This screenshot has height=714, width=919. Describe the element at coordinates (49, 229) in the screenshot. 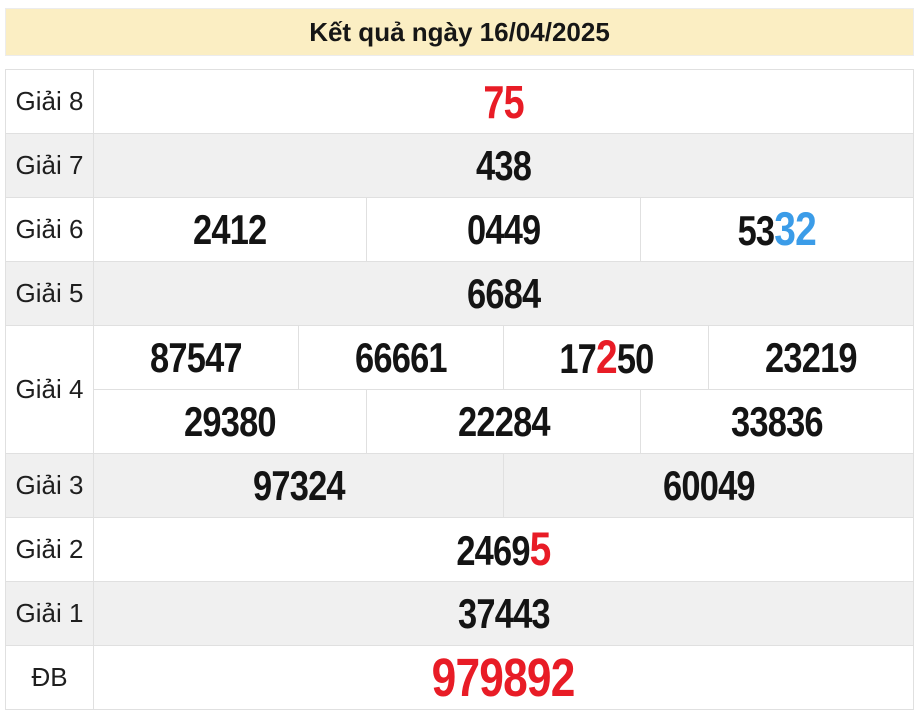

I see `prize-label: Giải 6` at that location.